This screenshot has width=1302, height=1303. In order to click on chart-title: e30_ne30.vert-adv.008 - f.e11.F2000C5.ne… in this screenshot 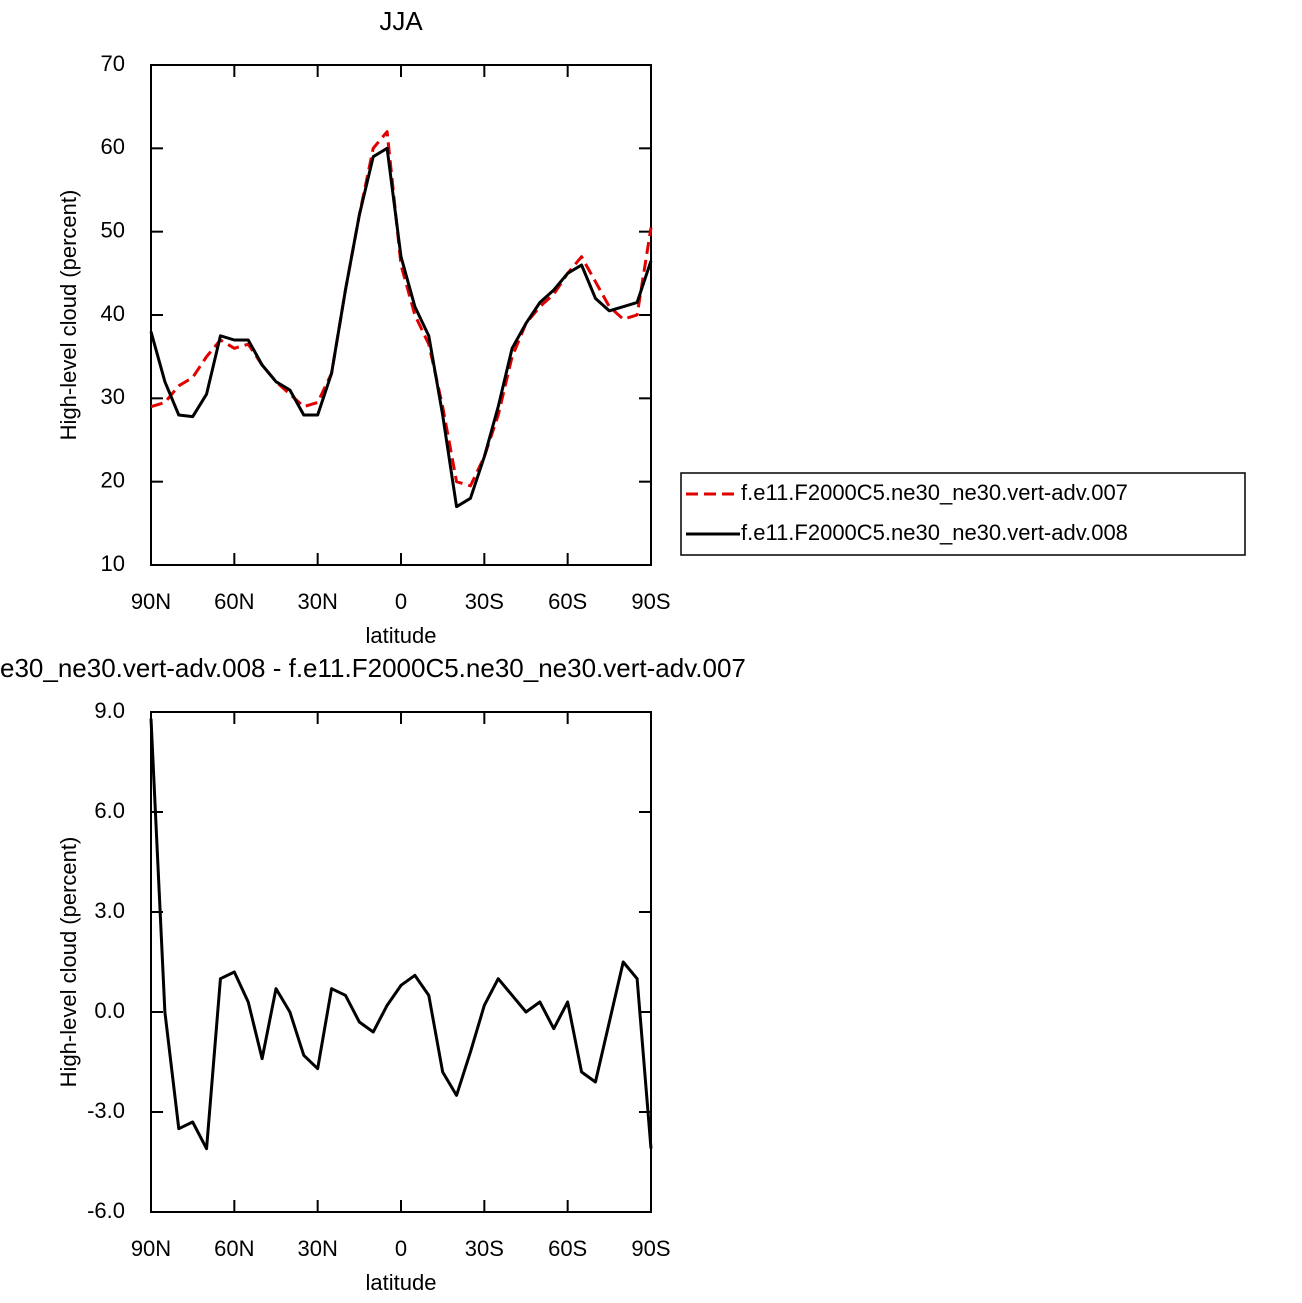, I will do `click(373, 668)`.